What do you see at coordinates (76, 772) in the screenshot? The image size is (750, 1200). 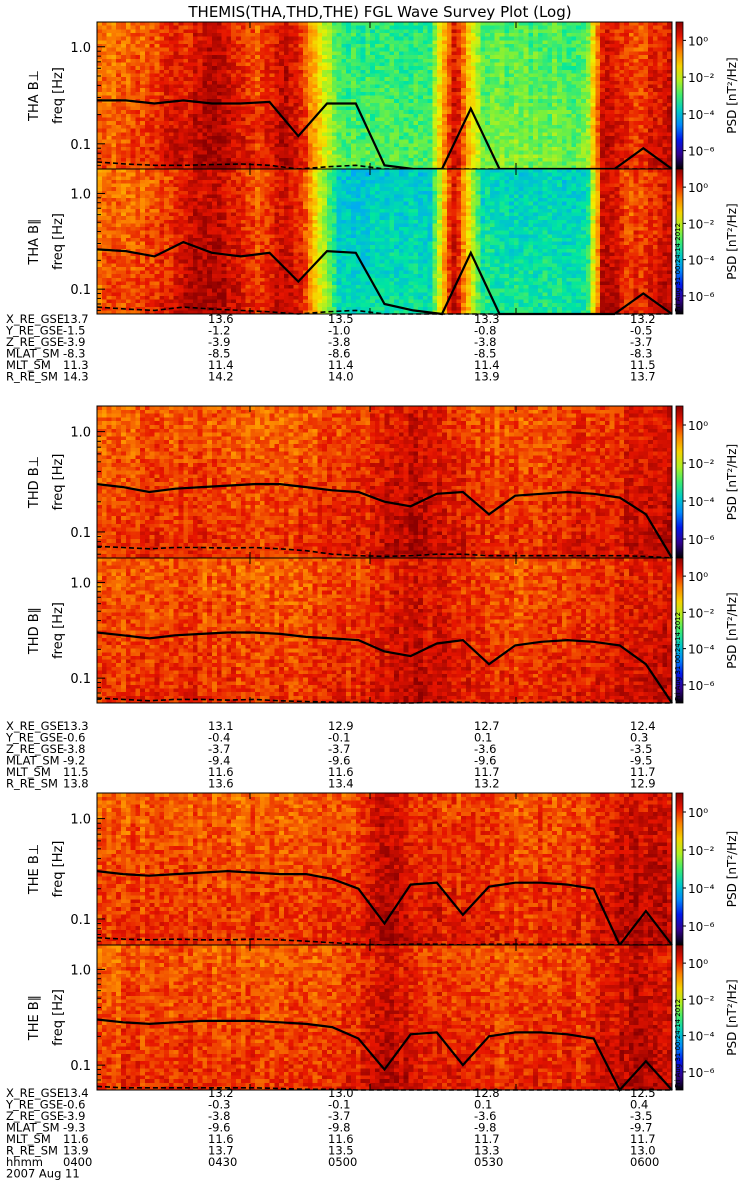 I see `ephemeris-value: 11.5` at bounding box center [76, 772].